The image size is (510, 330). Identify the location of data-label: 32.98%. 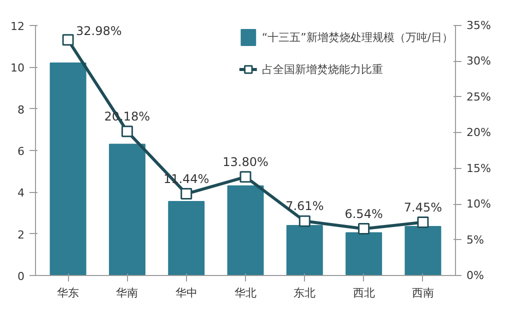
(99, 31).